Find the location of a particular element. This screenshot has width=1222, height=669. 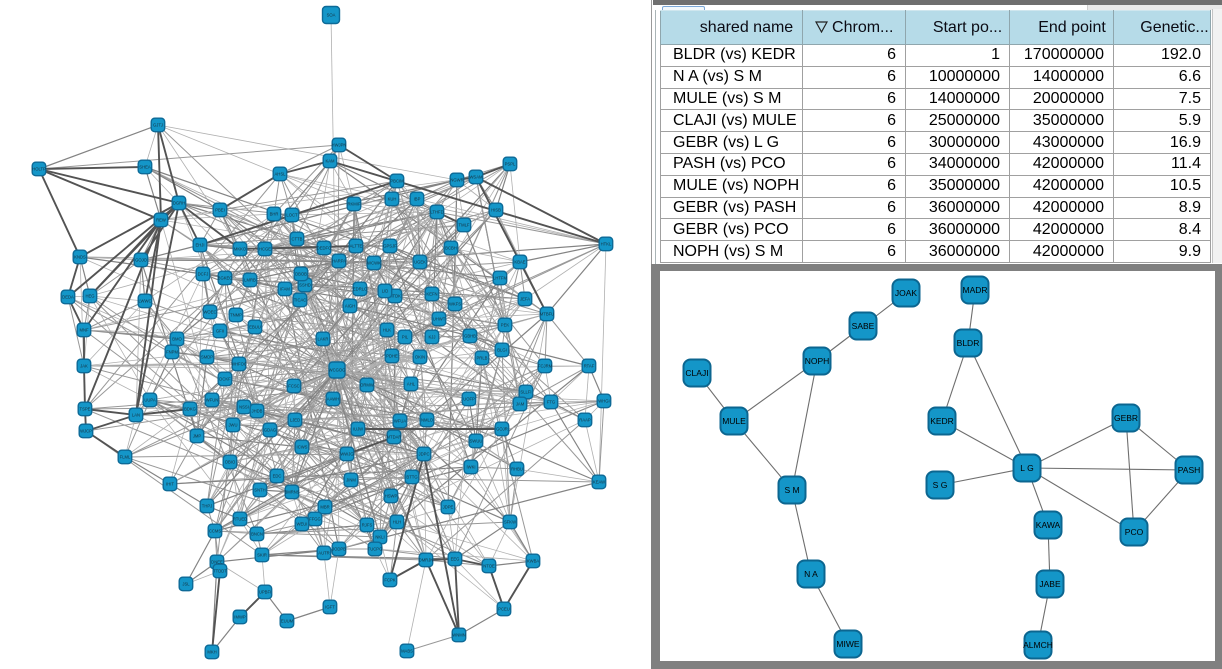

svg-text: KAM is located at coordinates (330, 161).